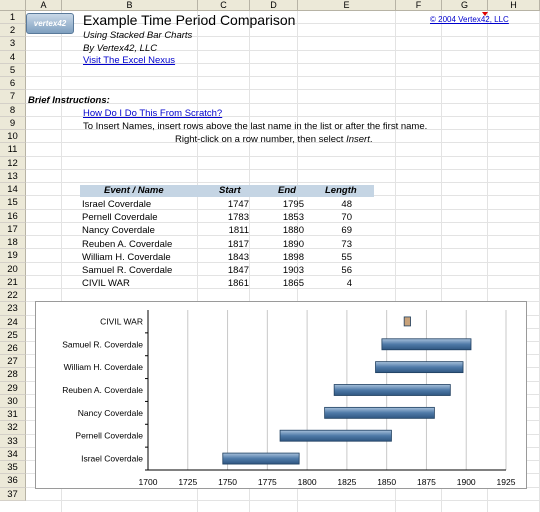 The image size is (540, 512). I want to click on select-all-corner, so click(13, 5).